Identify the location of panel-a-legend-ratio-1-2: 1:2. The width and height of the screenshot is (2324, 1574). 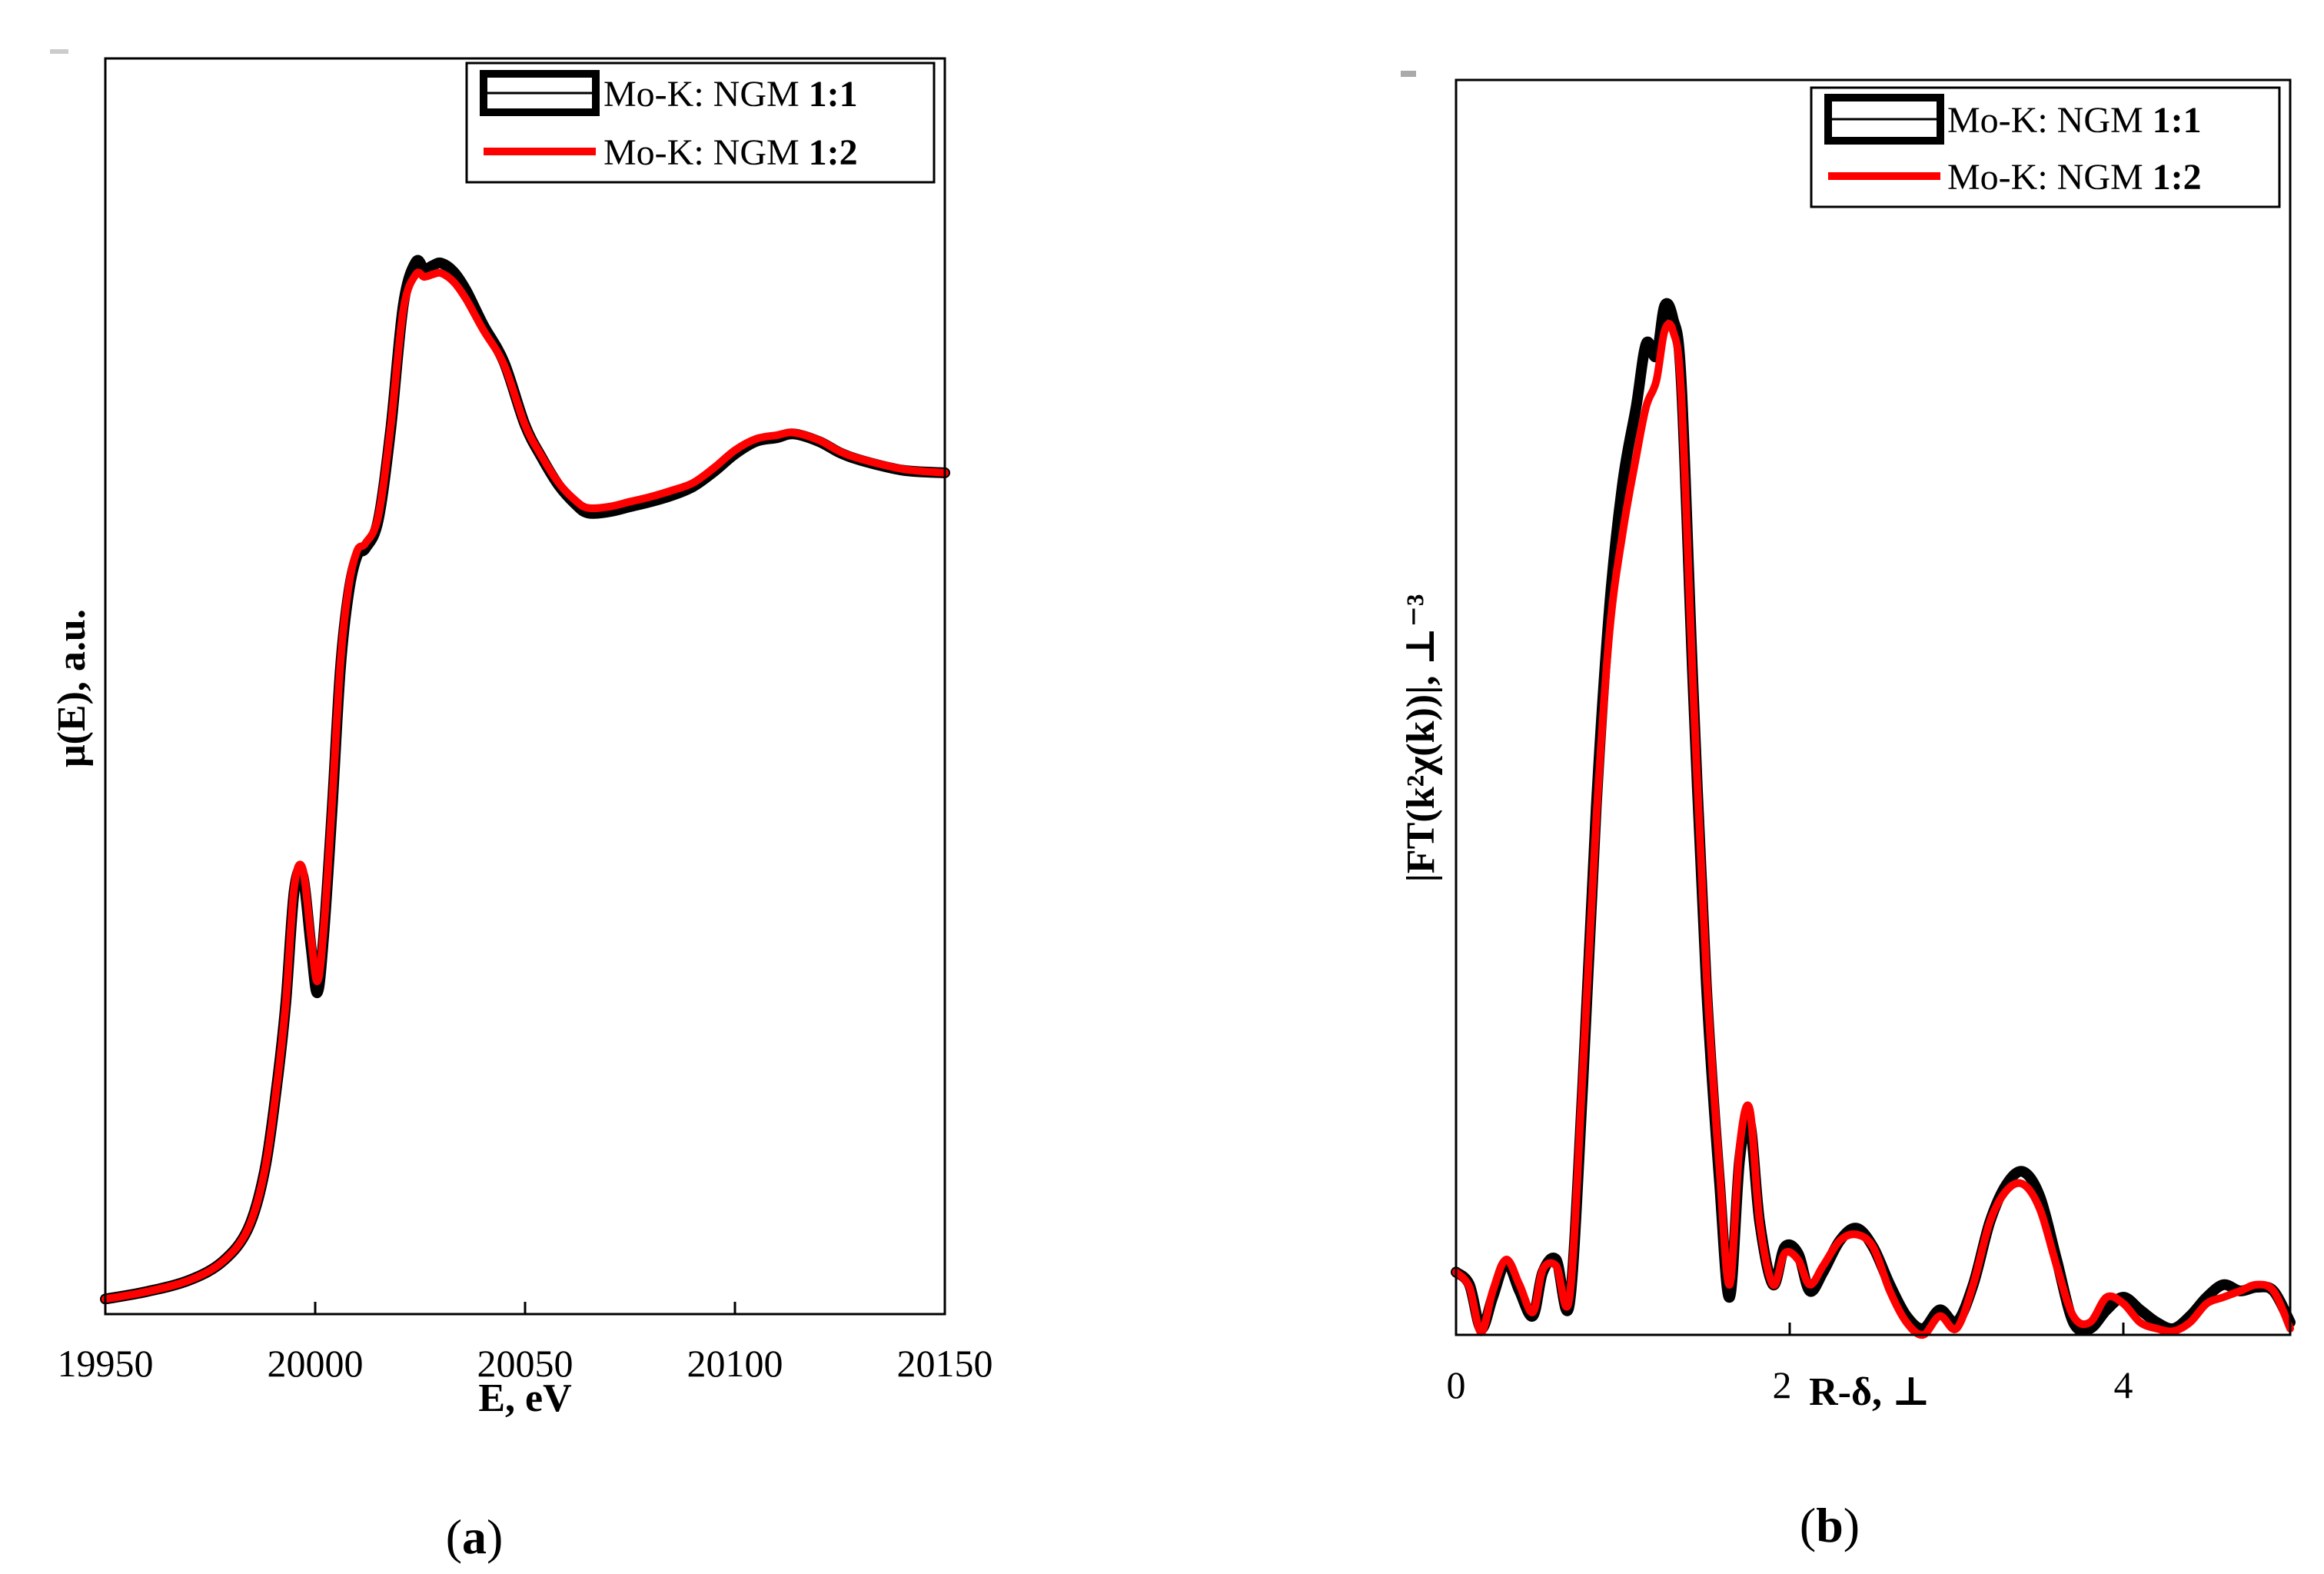
(834, 152).